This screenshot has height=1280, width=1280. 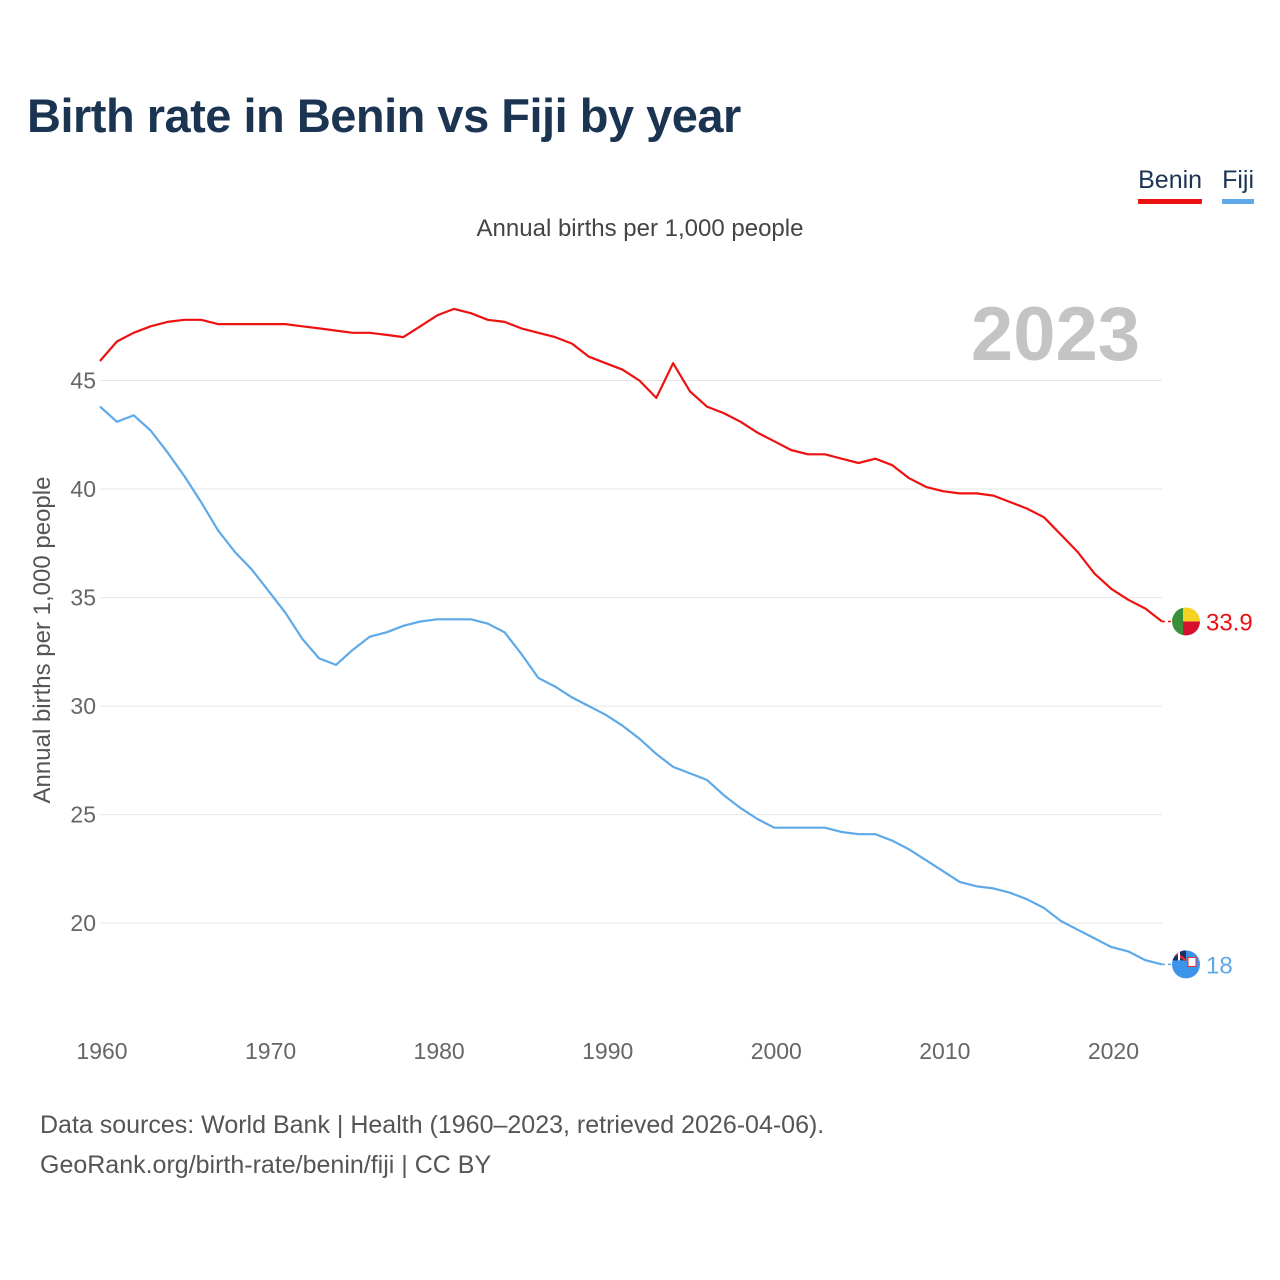 I want to click on chart-subtitle: Annual births per 1,000 people, so click(x=640, y=228).